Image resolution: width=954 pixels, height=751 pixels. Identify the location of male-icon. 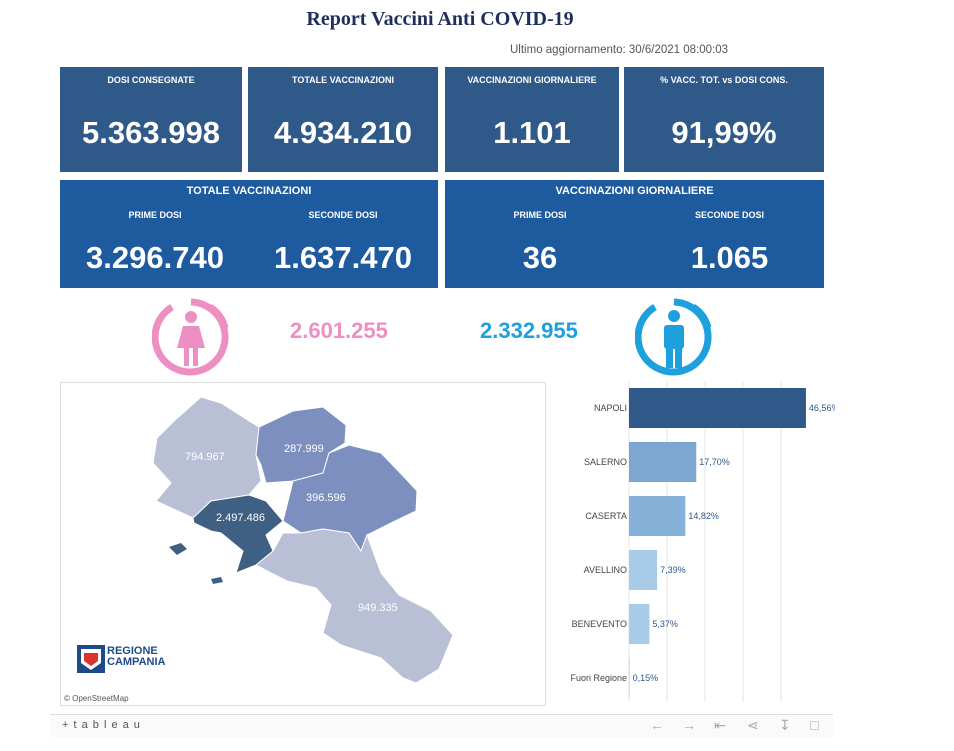
(673, 337).